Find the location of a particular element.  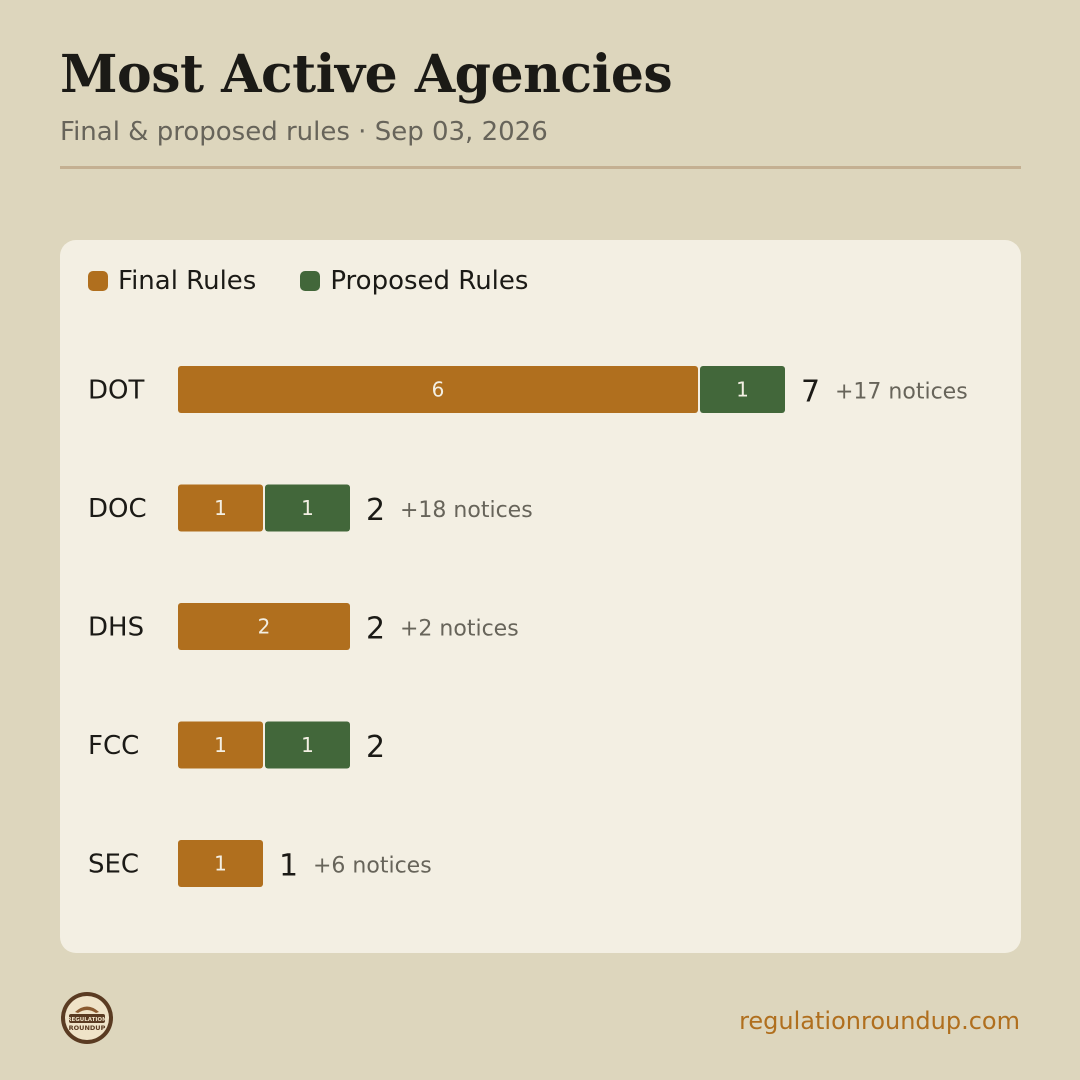

bar-proposed-dot is located at coordinates (742, 389).